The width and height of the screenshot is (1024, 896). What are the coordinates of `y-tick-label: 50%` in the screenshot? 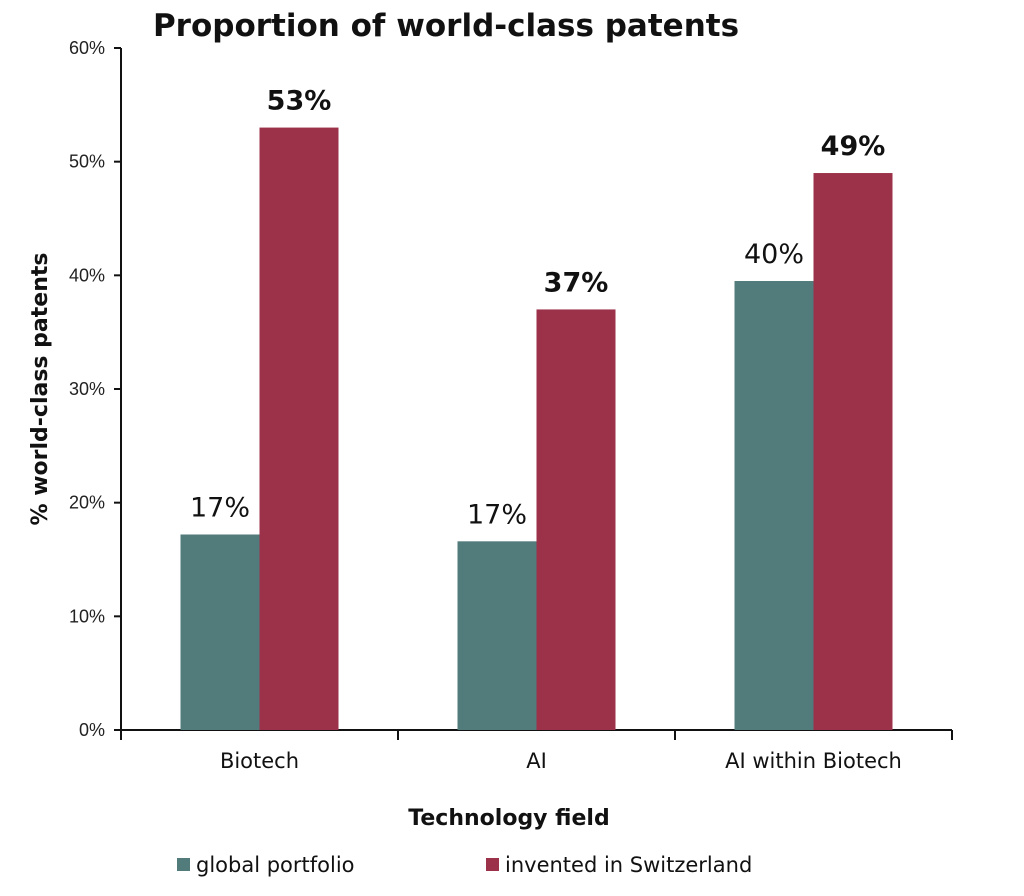 It's located at (87, 162).